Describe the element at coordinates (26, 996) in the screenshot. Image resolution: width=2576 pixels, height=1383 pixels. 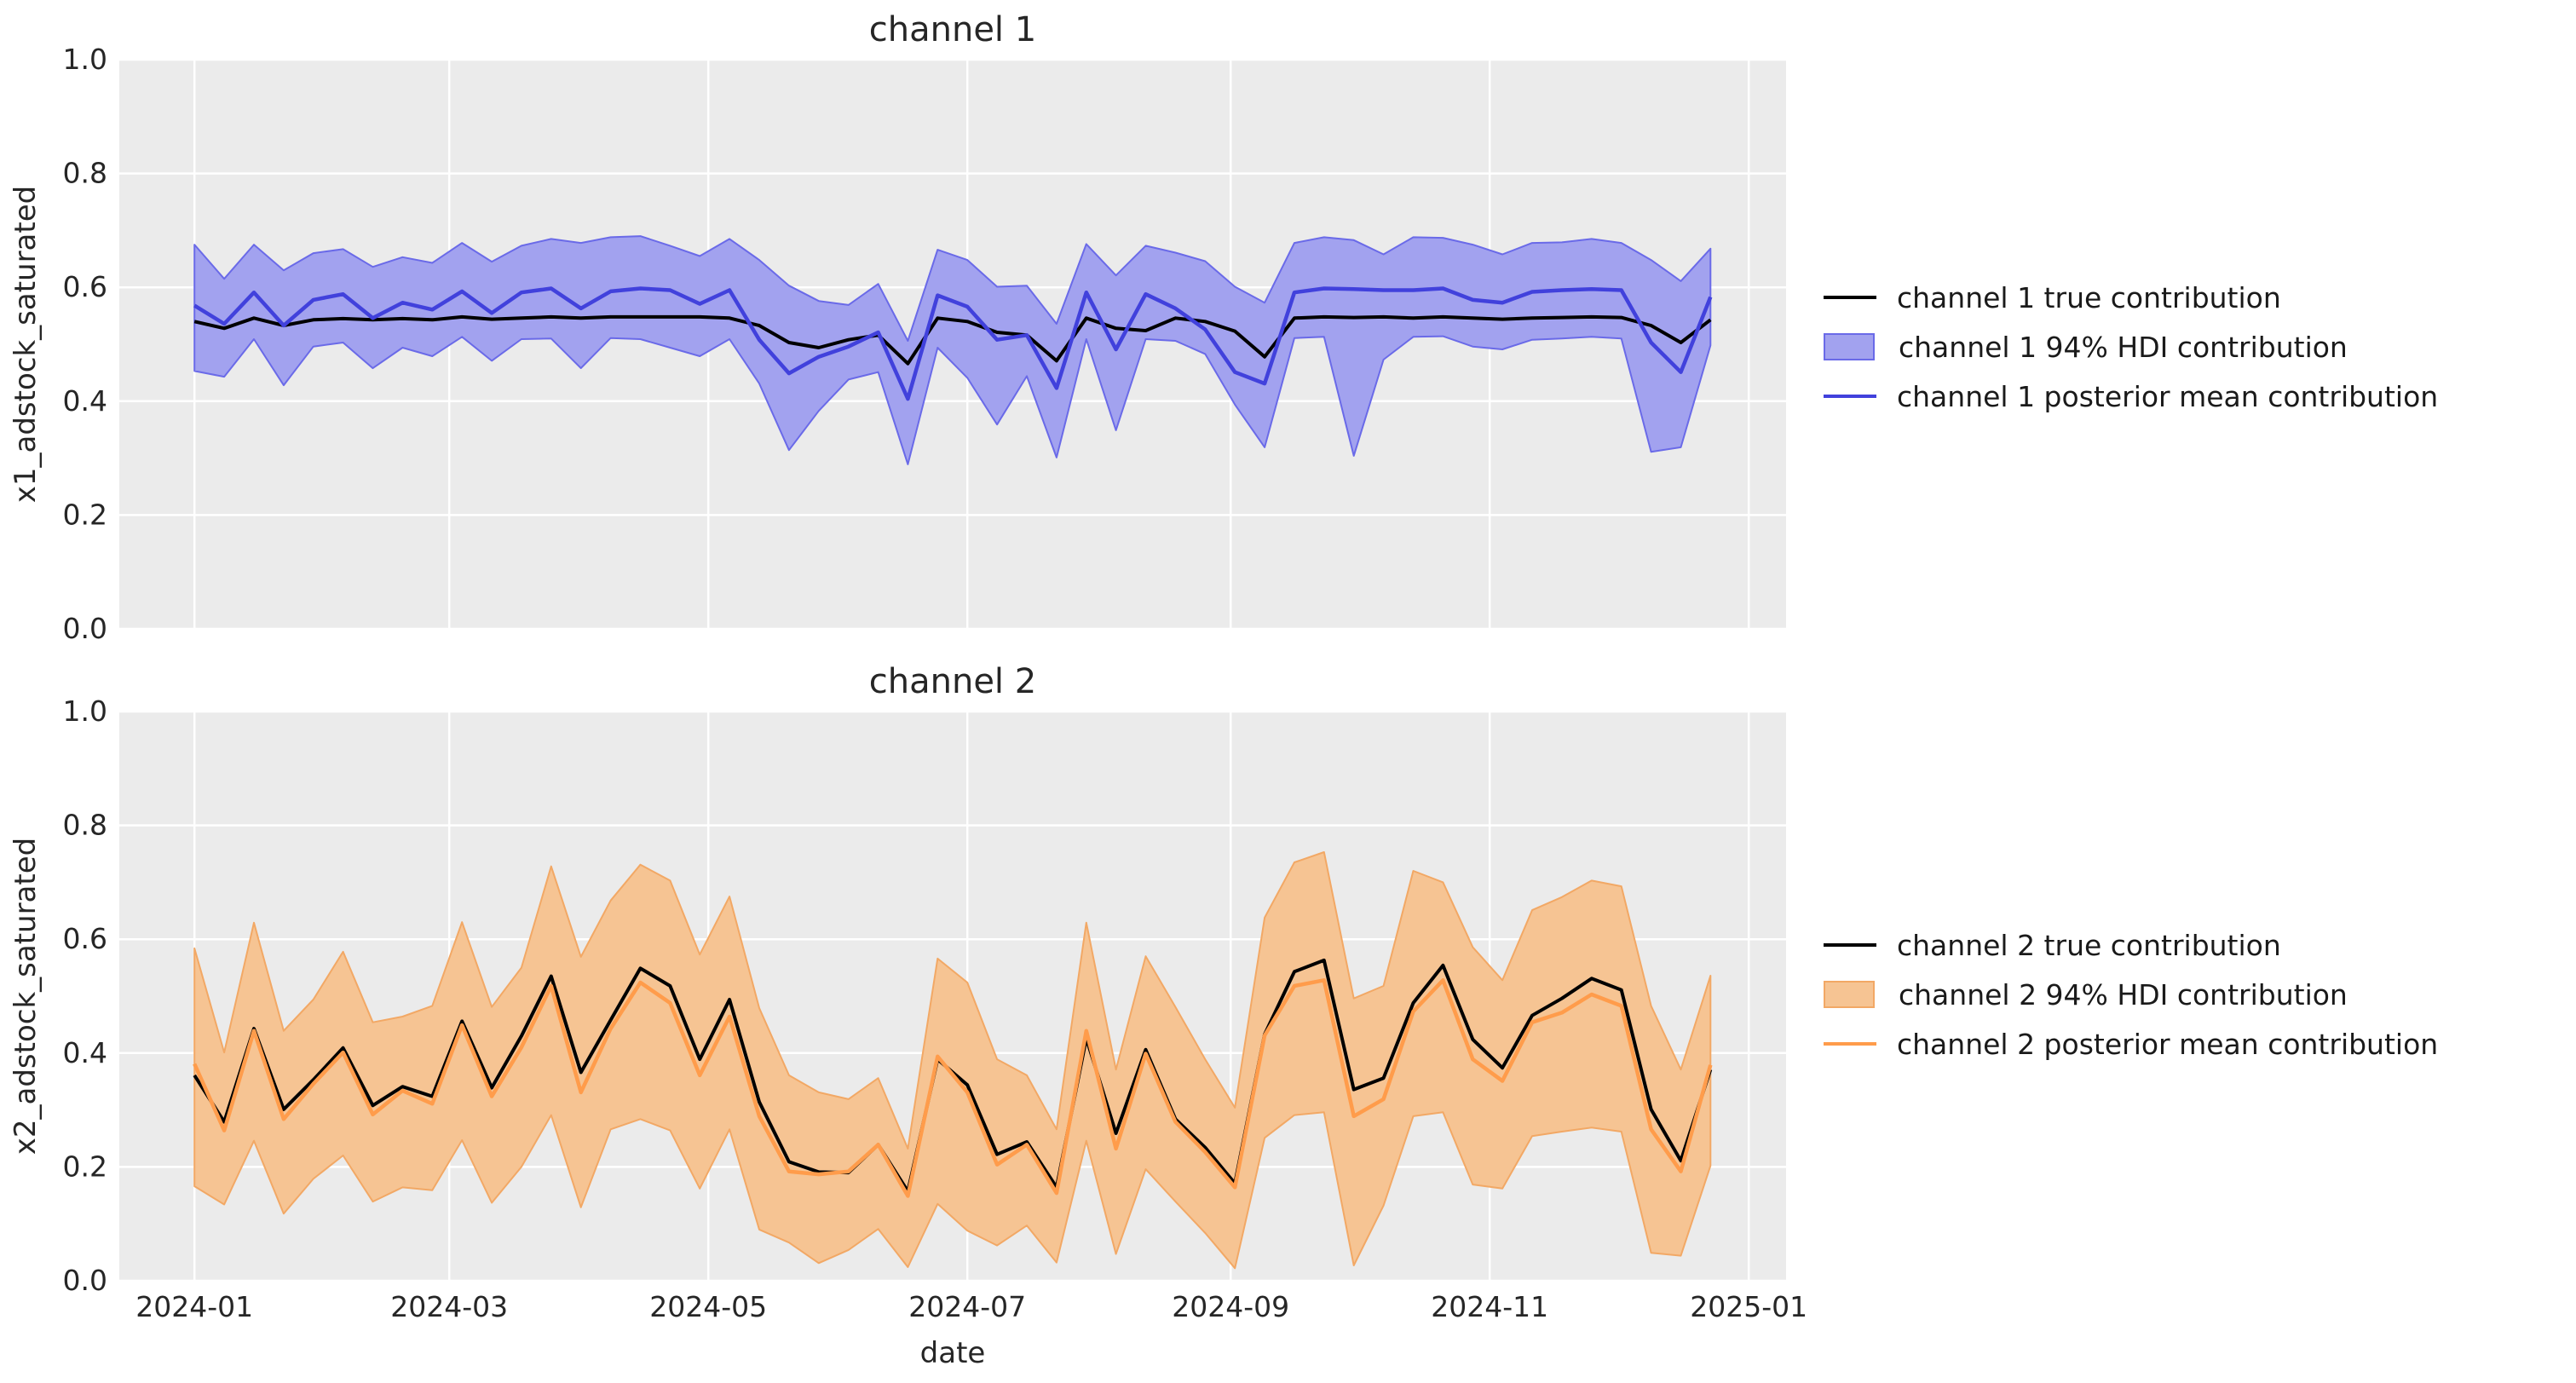
I see `plot2-ylabel: x2_adstock_saturated` at that location.